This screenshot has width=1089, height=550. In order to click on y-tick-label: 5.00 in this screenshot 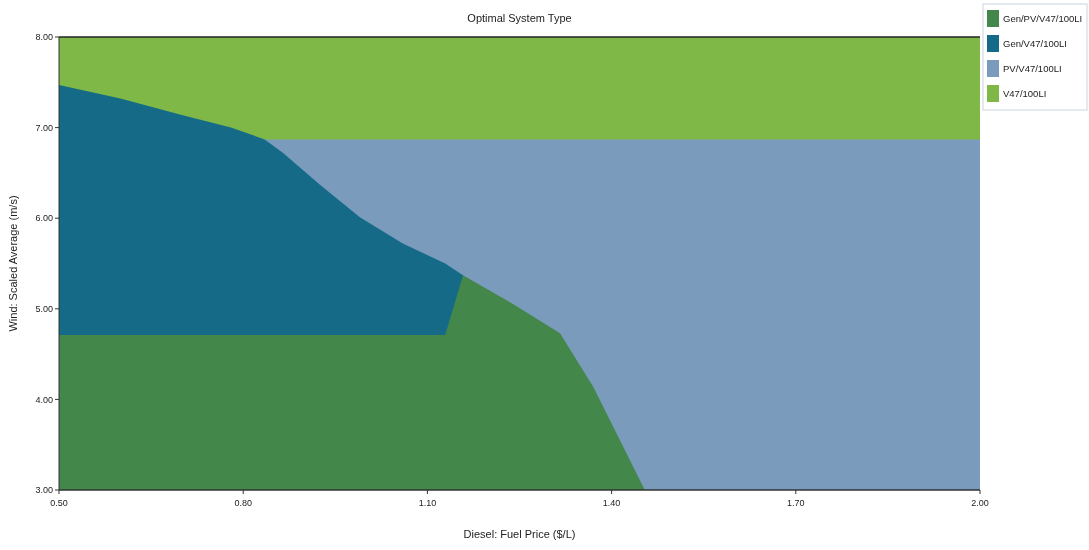, I will do `click(44, 308)`.